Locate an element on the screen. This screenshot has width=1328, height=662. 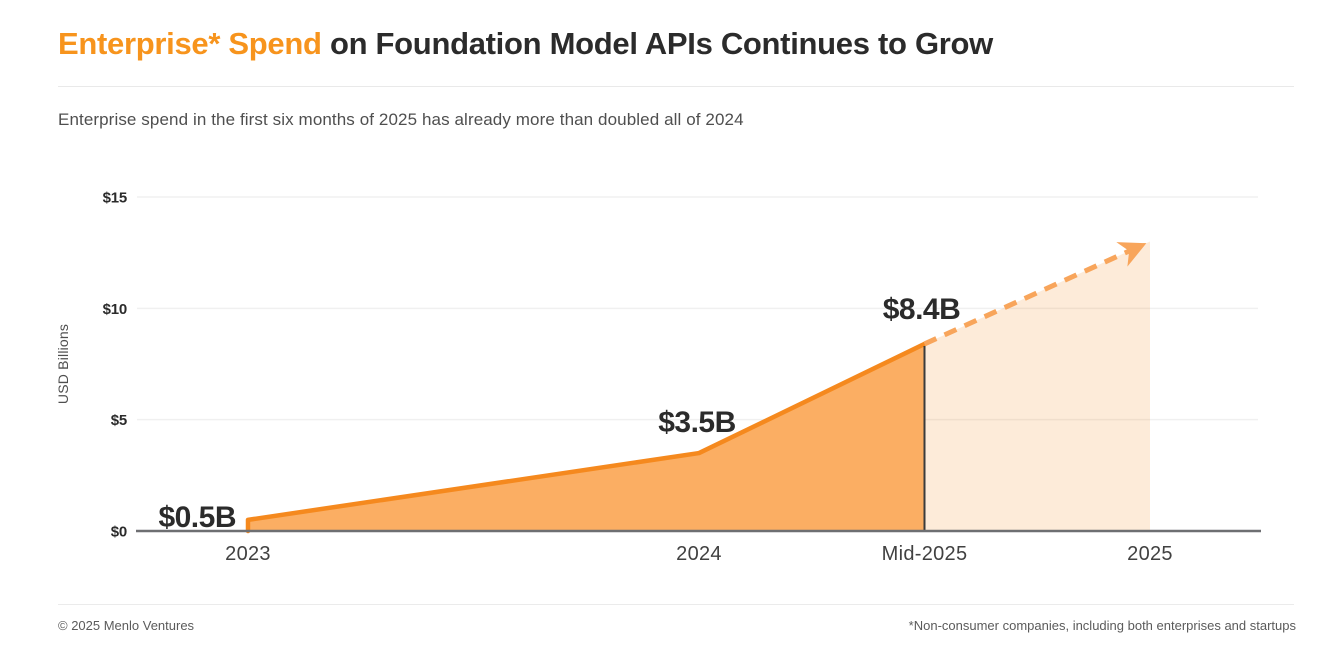
copyright-text: © 2025 Menlo Ventures is located at coordinates (126, 625).